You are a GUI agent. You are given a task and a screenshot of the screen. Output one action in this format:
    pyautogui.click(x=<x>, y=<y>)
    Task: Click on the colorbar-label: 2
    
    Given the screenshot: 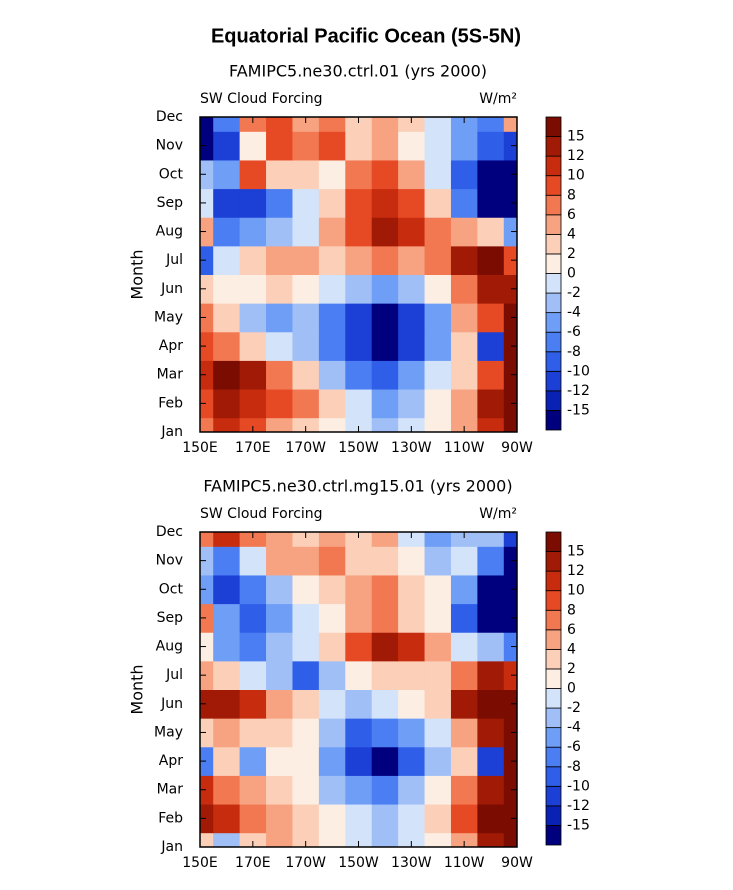 What is the action you would take?
    pyautogui.click(x=571, y=254)
    